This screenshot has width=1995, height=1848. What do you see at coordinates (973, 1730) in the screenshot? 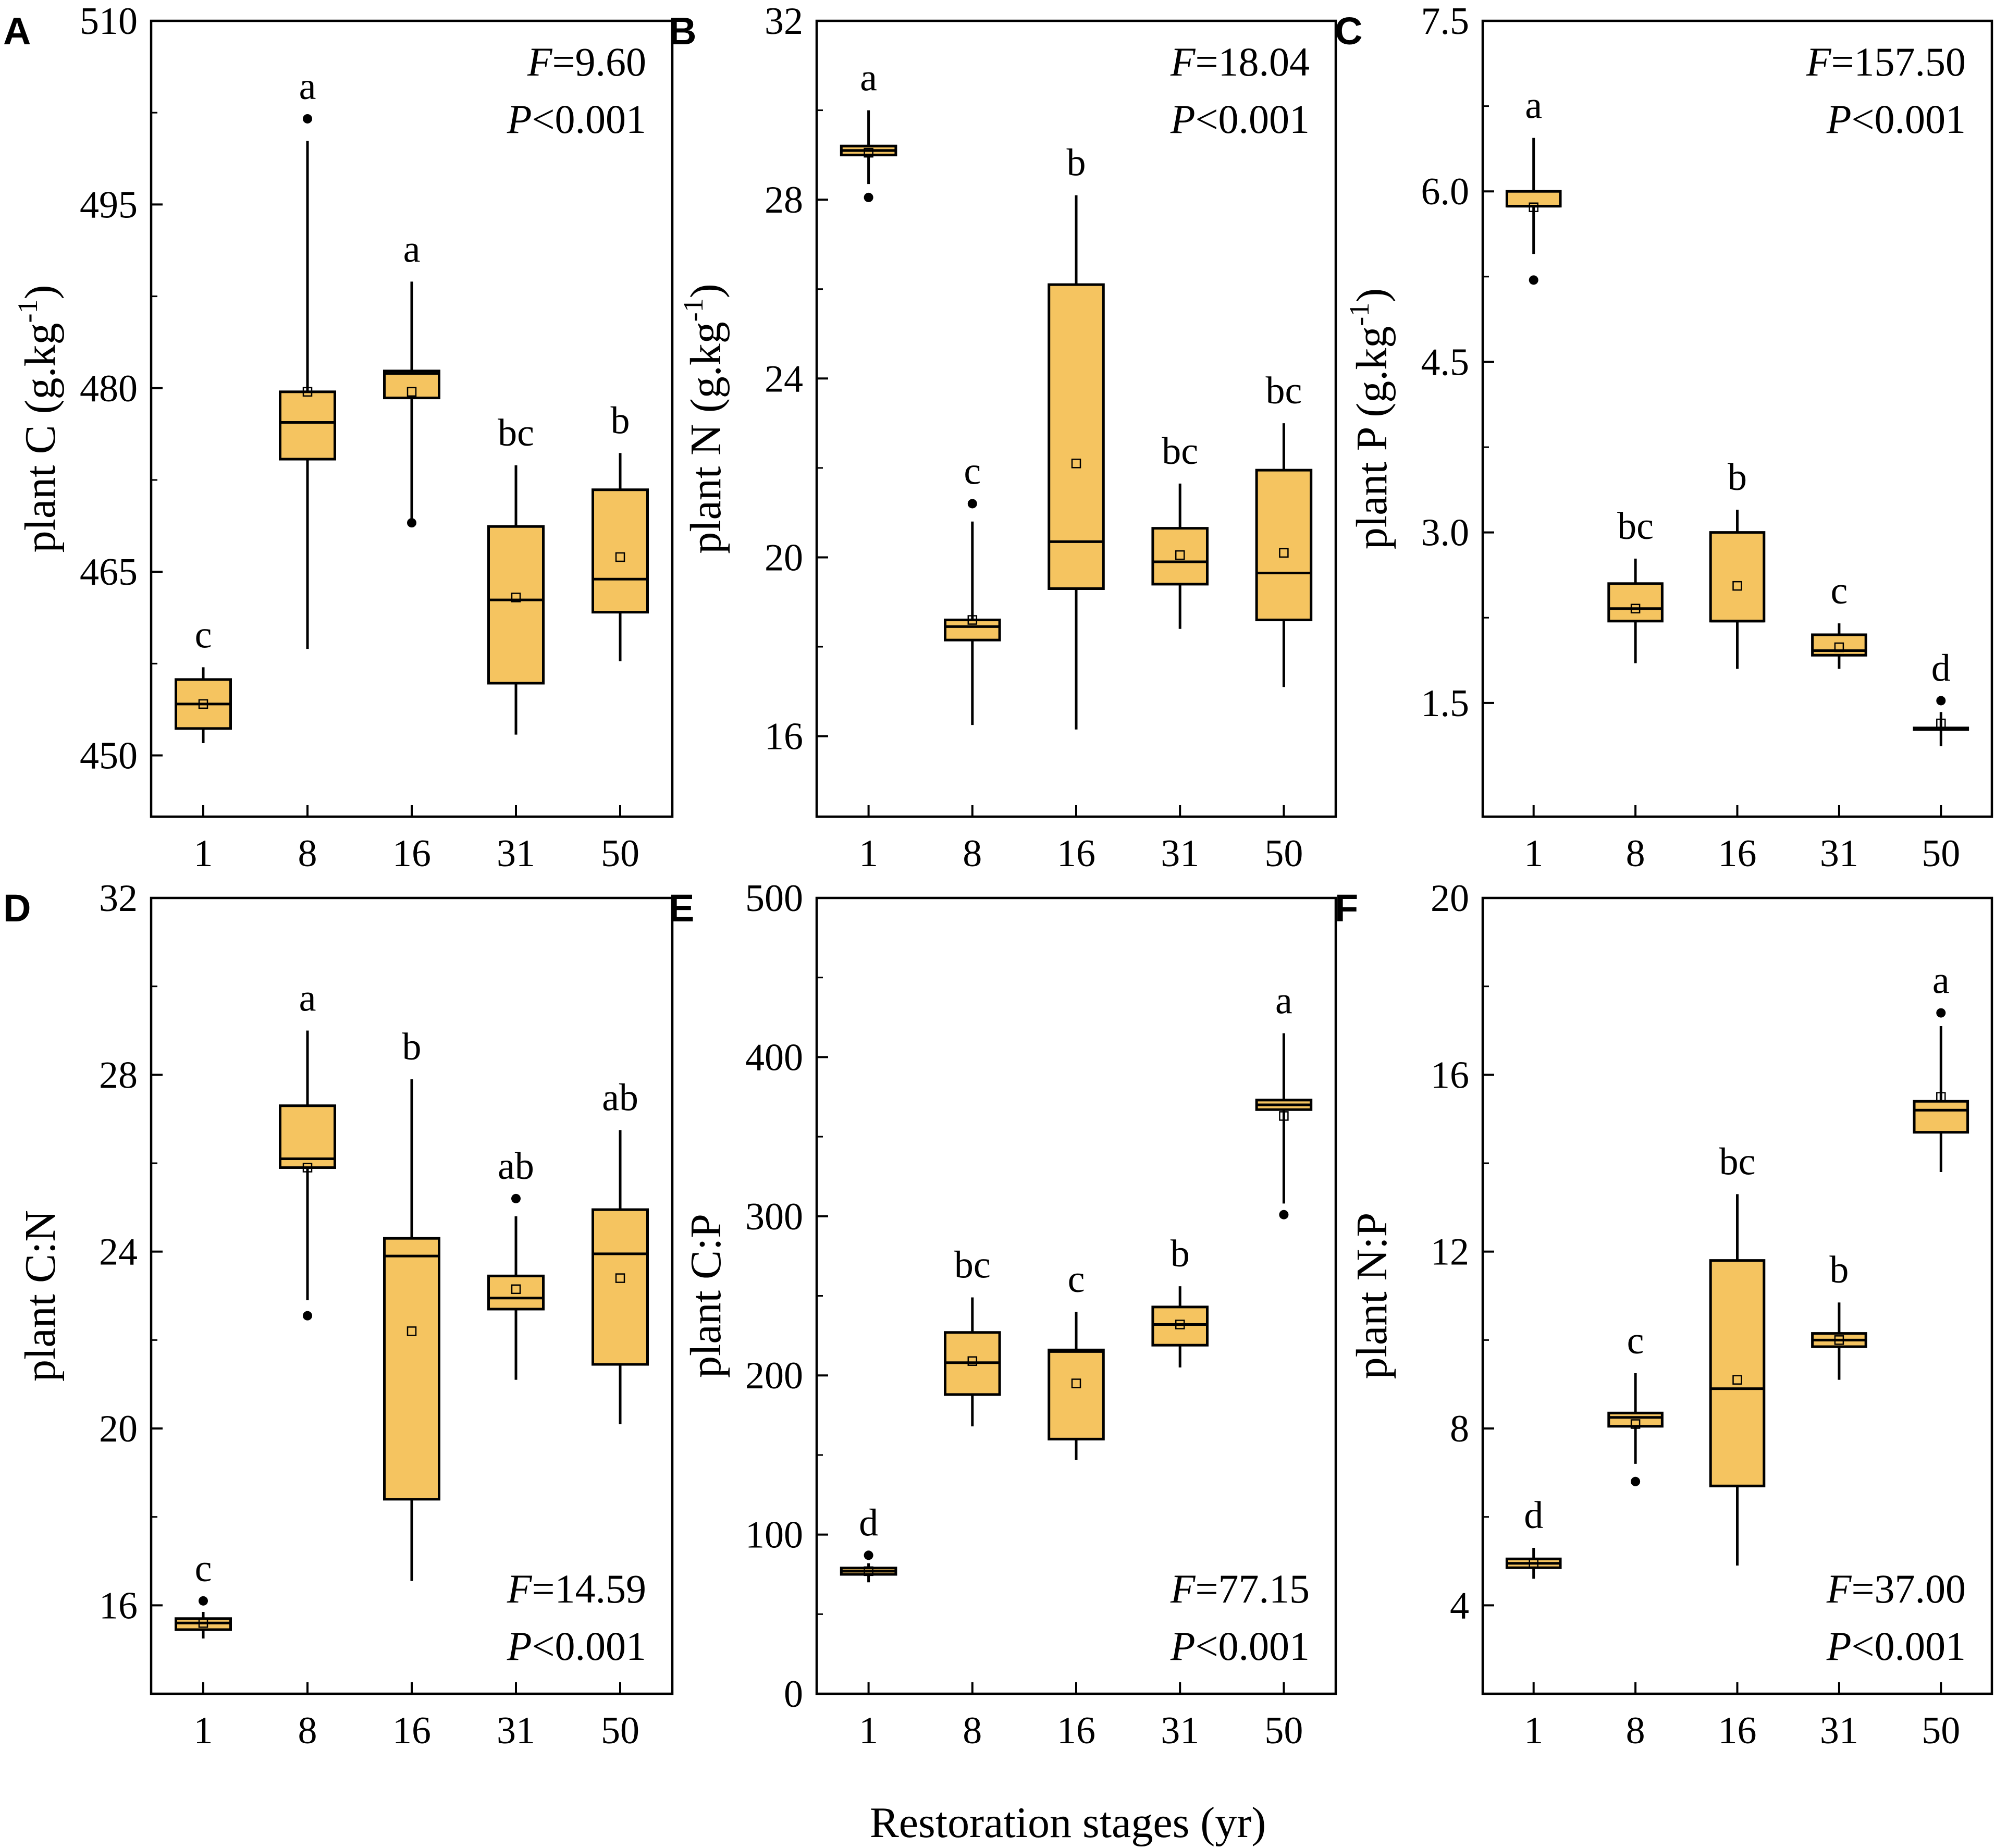
I see `panel-e-xtick-label: 8` at bounding box center [973, 1730].